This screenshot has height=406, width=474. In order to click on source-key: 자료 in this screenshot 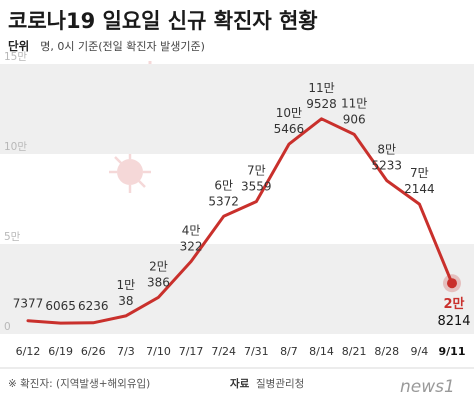, I will do `click(240, 383)`.